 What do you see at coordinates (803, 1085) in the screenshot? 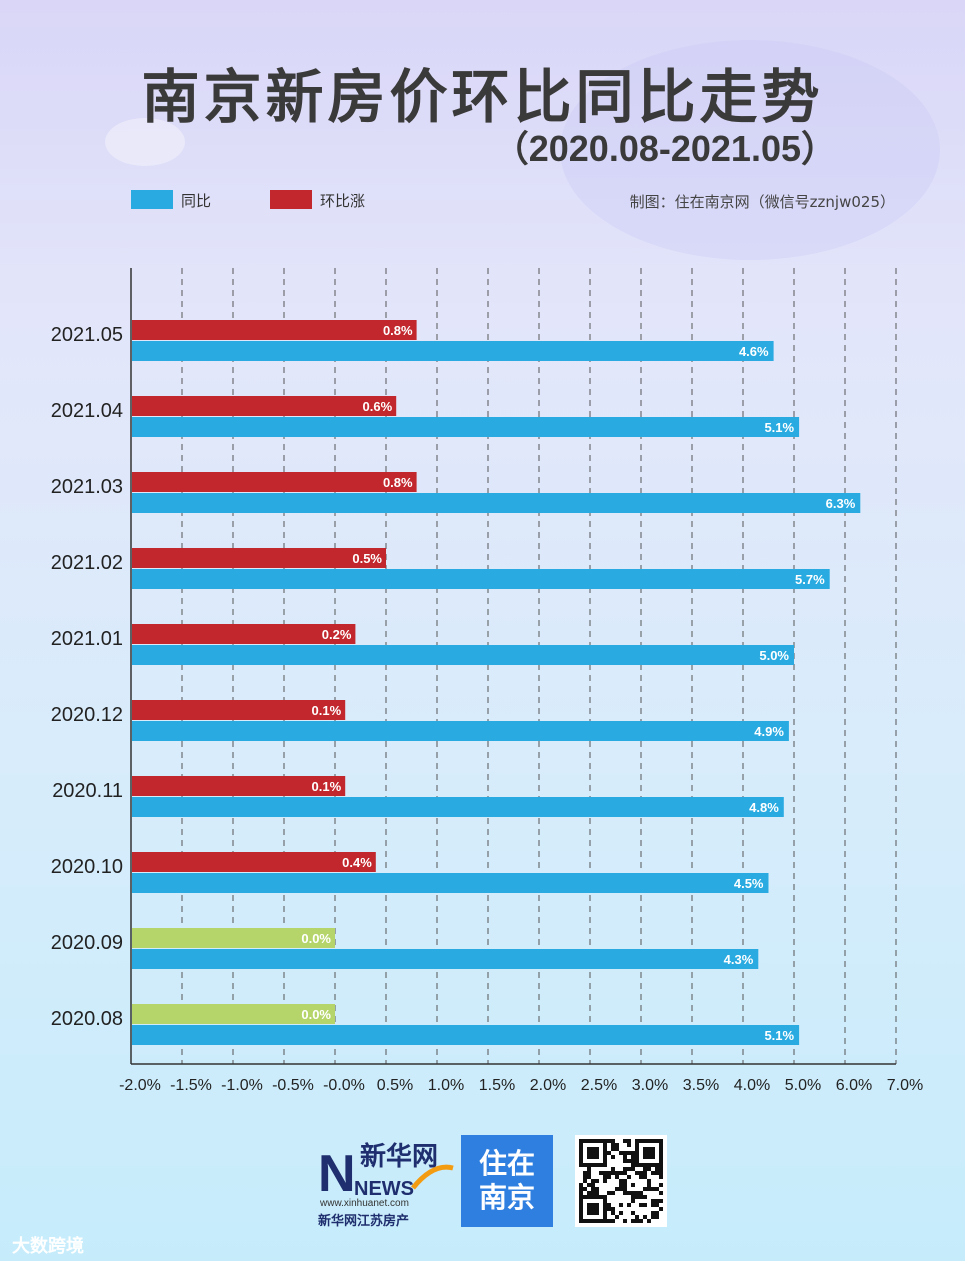
I see `x-tick-label: 5.0%` at bounding box center [803, 1085].